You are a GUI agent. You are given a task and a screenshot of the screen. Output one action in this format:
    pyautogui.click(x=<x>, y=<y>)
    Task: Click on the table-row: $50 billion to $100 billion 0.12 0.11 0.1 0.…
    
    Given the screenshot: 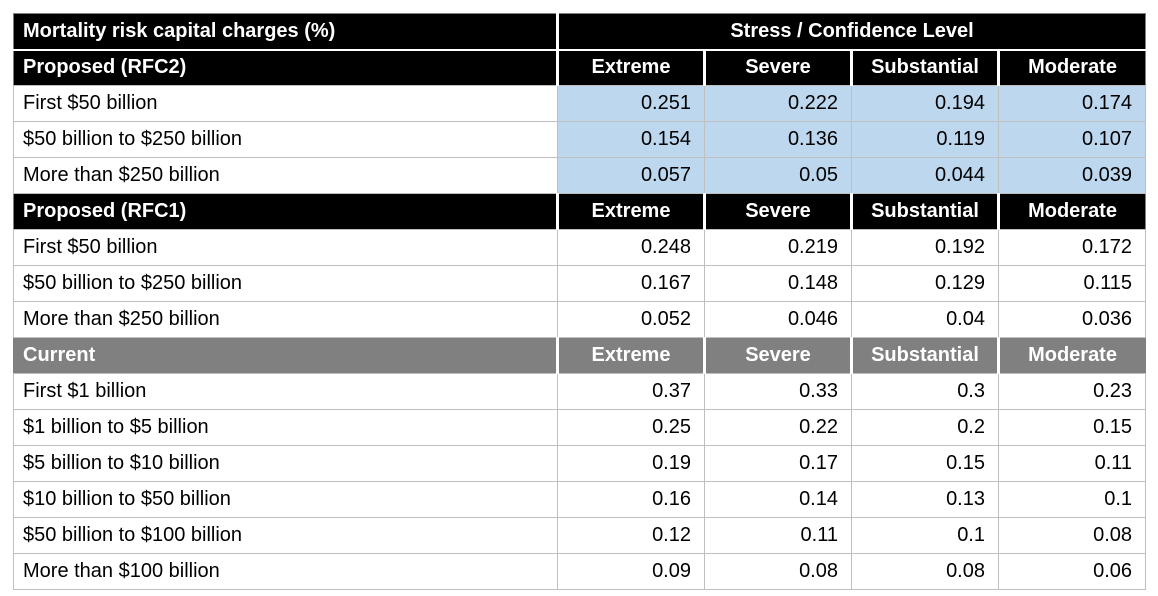 What is the action you would take?
    pyautogui.click(x=580, y=535)
    